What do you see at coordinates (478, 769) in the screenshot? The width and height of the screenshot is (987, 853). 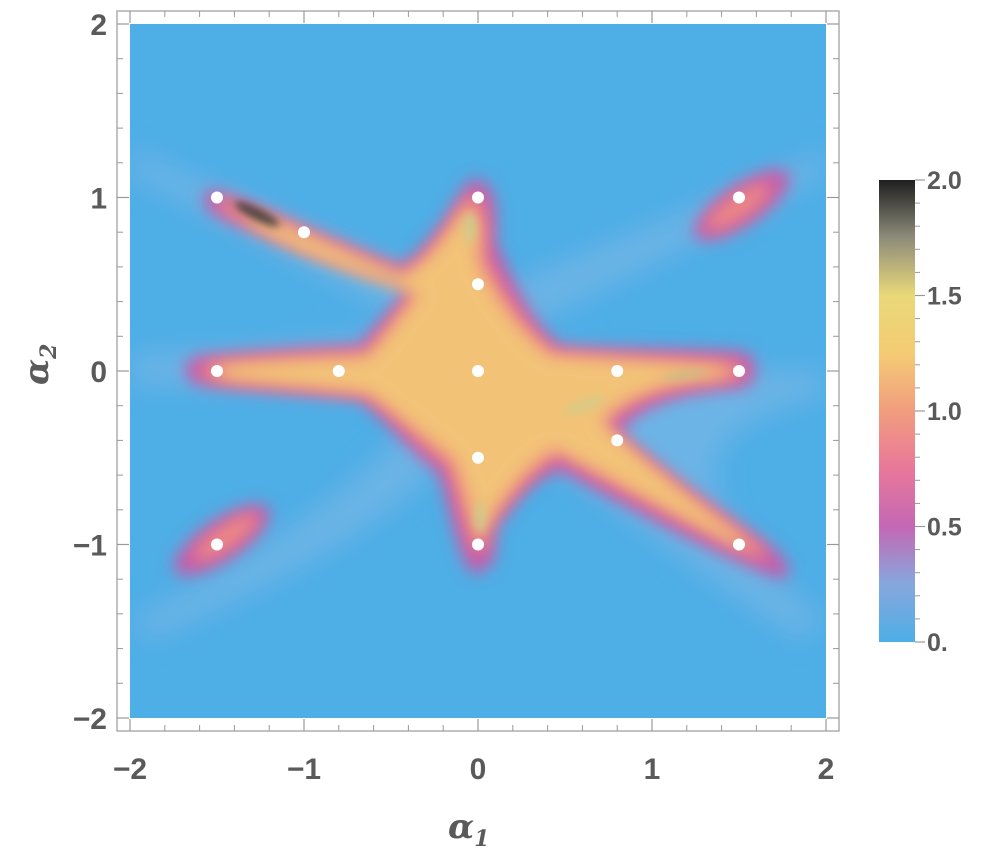 I see `x-tick-label: 0` at bounding box center [478, 769].